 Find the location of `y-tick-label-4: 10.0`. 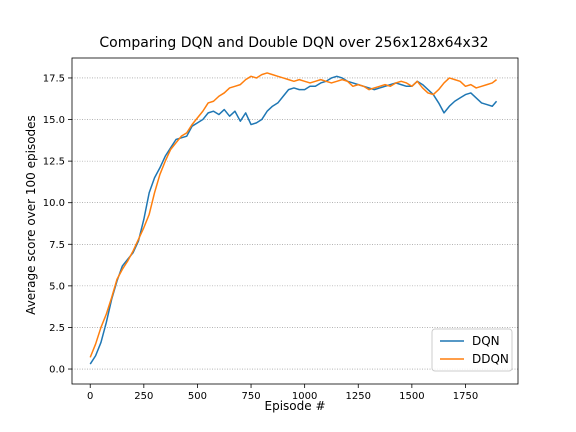

y-tick-label-4: 10.0 is located at coordinates (54, 203).